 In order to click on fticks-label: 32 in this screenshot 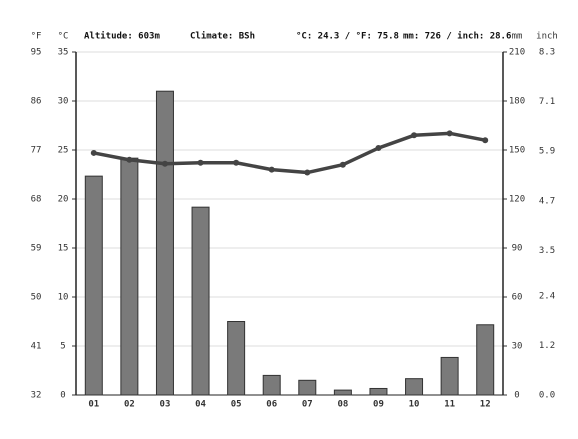, I will do `click(36, 396)`.